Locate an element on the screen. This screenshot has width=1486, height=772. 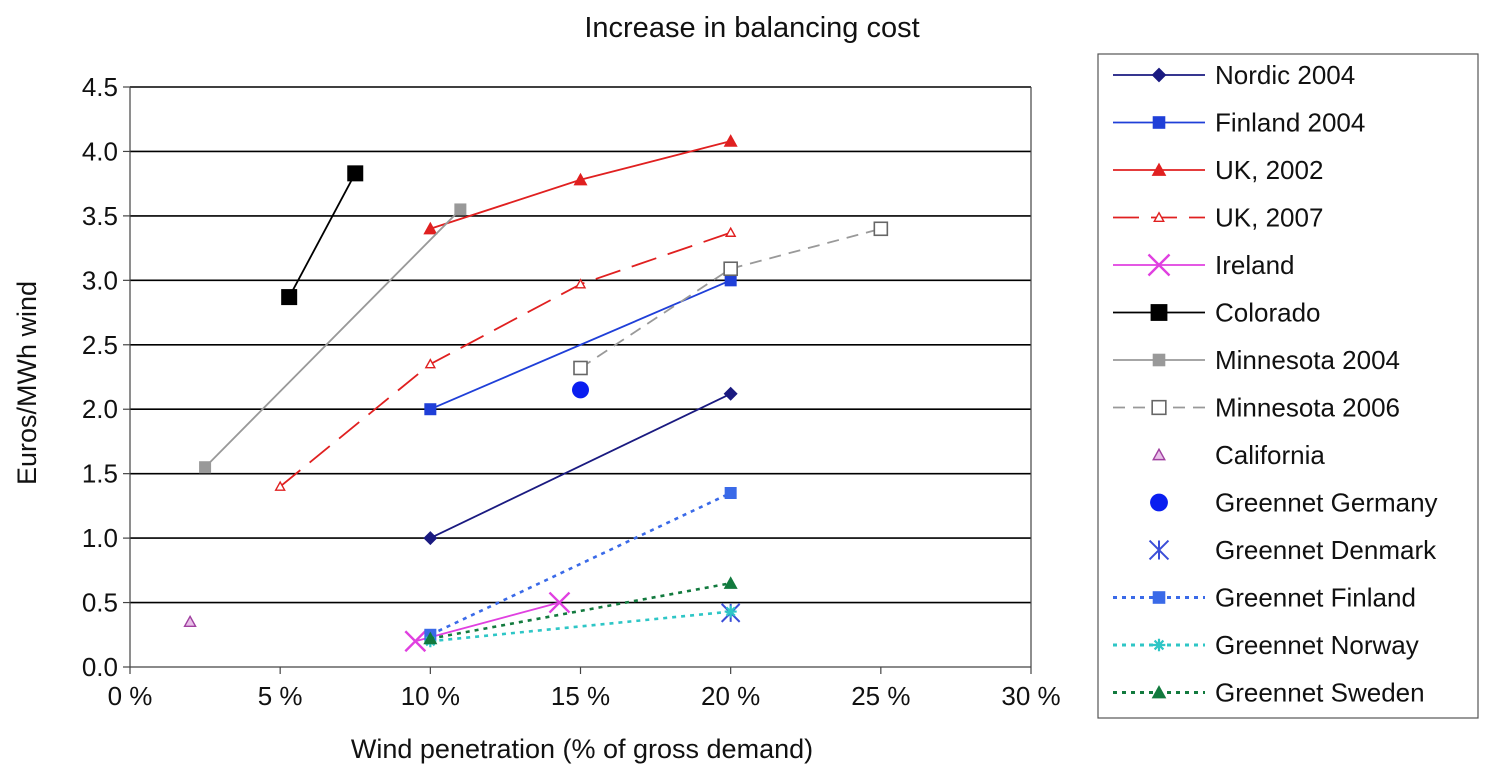
data-point-ireland is located at coordinates (559, 602).